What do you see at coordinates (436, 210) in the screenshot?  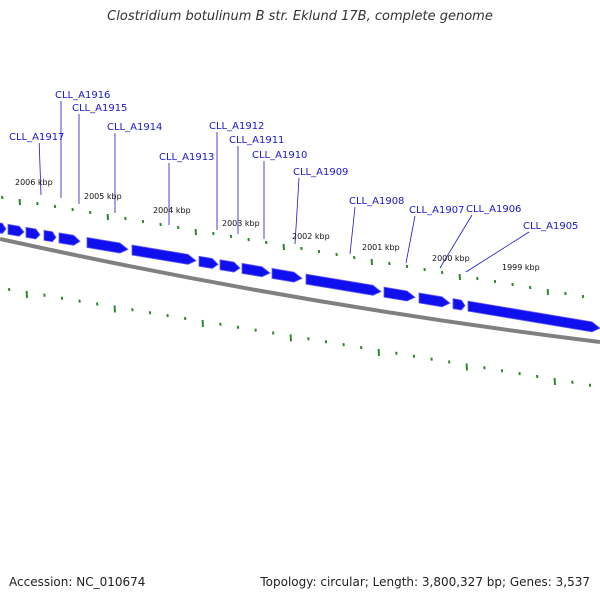 I see `gene-label: CLL_A1907` at bounding box center [436, 210].